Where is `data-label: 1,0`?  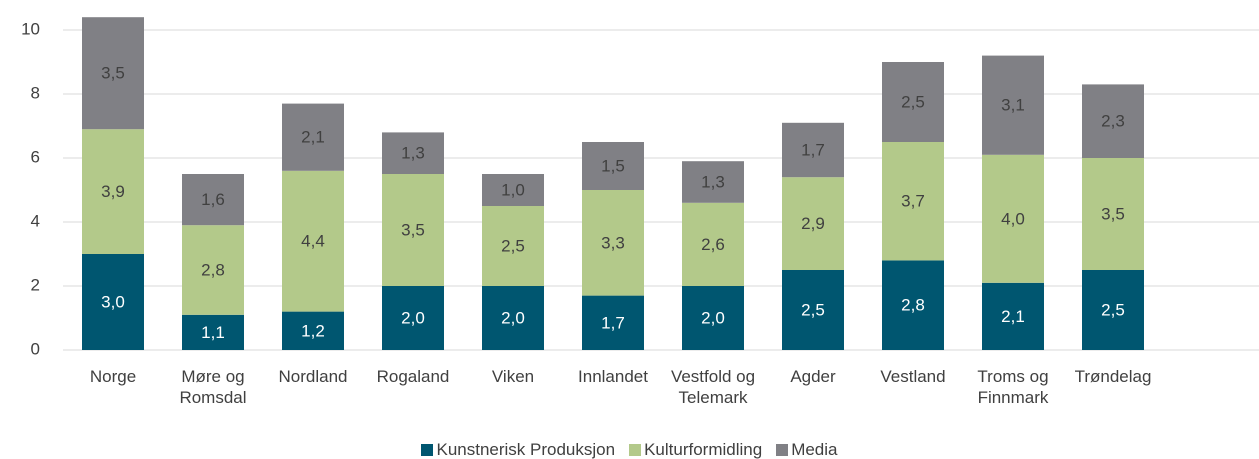 data-label: 1,0 is located at coordinates (513, 189).